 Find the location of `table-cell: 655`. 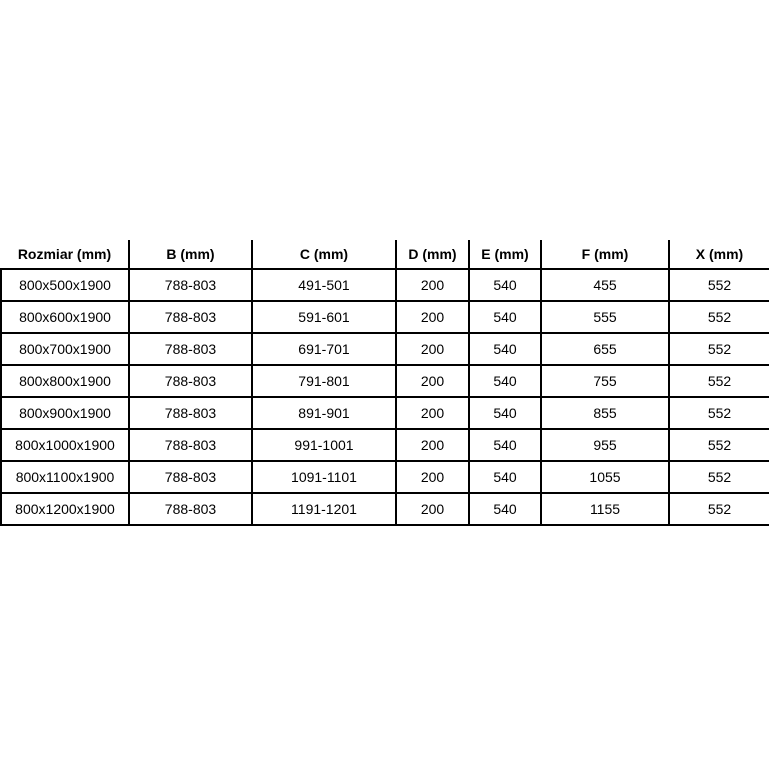

table-cell: 655 is located at coordinates (605, 349).